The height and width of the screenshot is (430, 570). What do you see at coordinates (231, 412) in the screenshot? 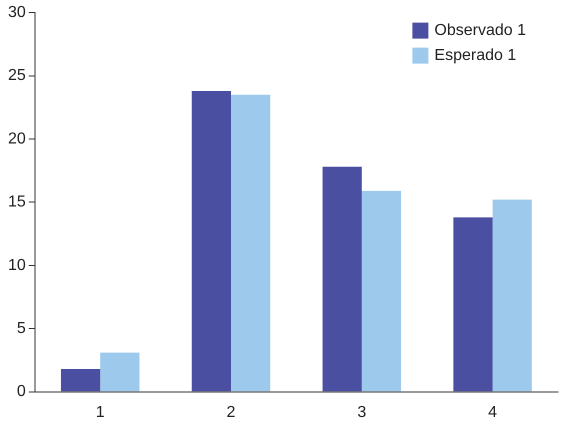
I see `x-tick-label: 2` at bounding box center [231, 412].